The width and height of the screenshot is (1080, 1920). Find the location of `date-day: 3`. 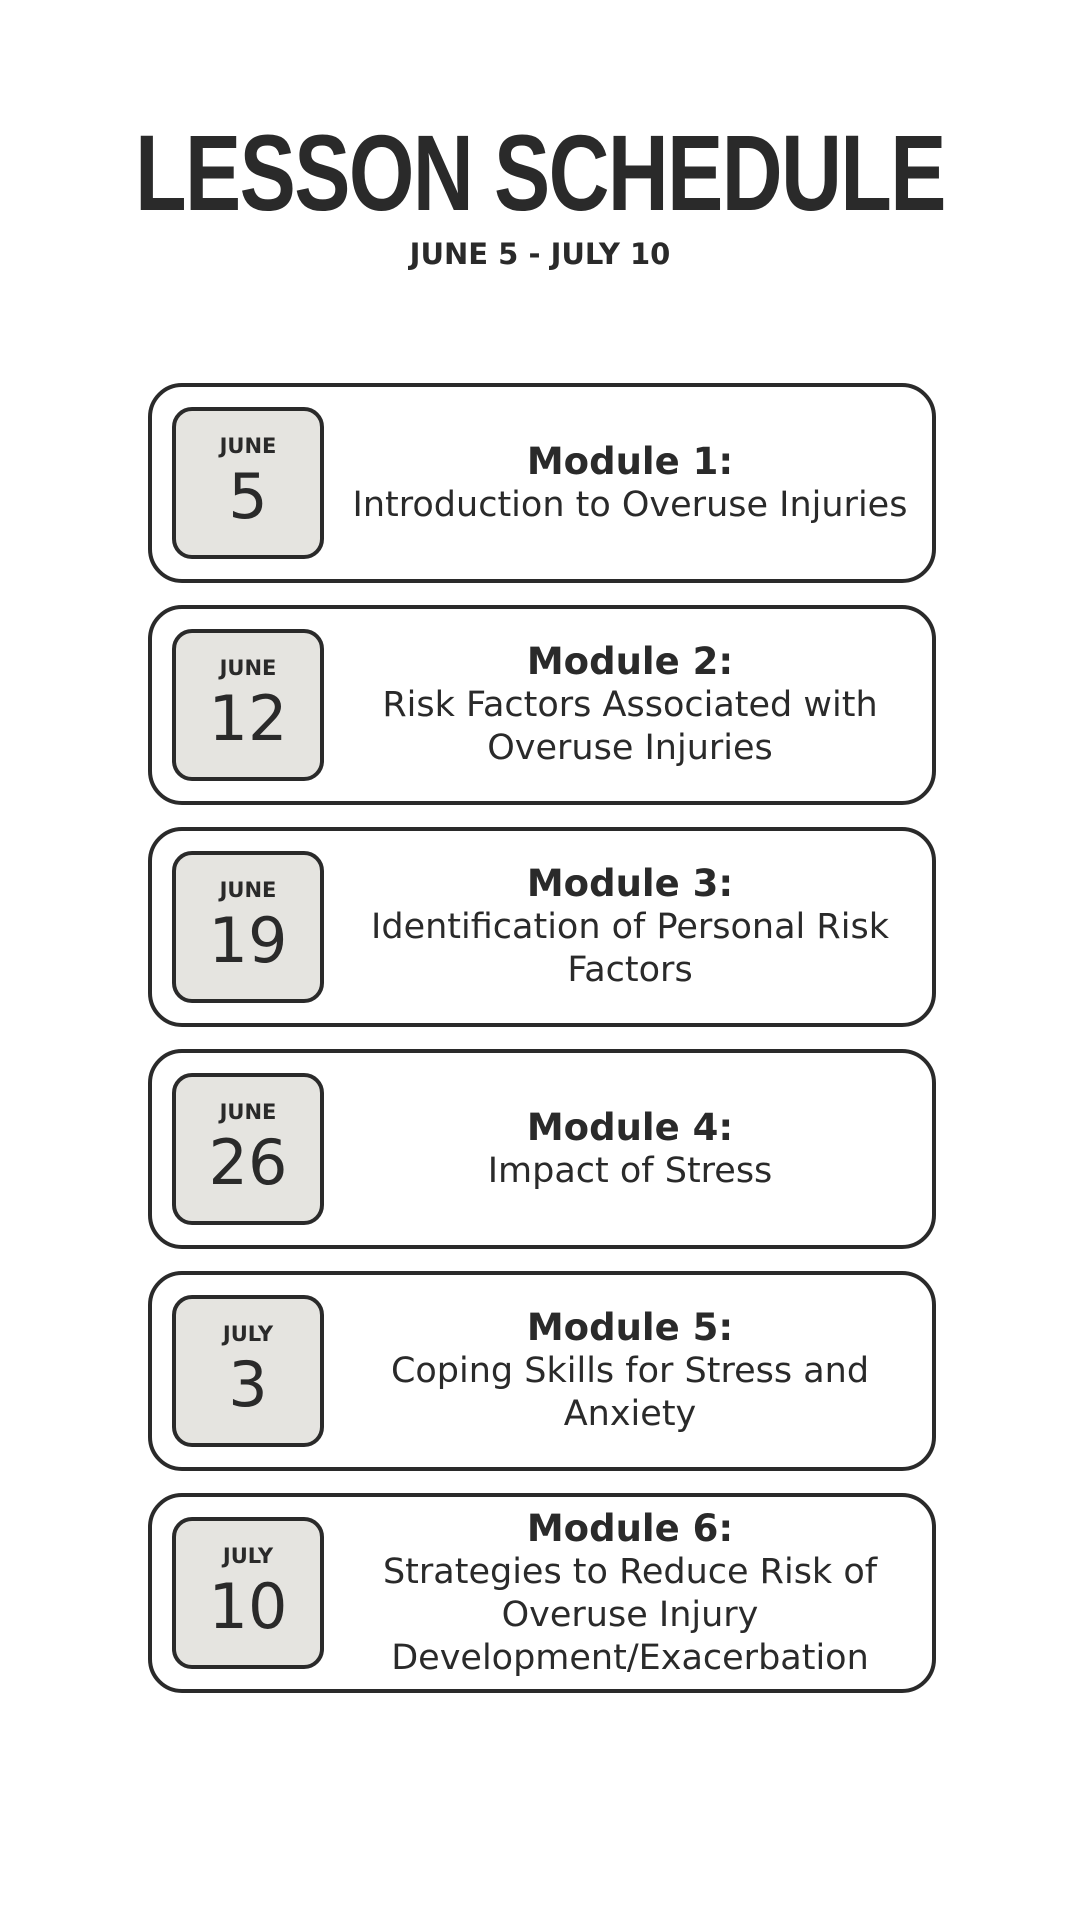

date-day: 3 is located at coordinates (248, 1384).